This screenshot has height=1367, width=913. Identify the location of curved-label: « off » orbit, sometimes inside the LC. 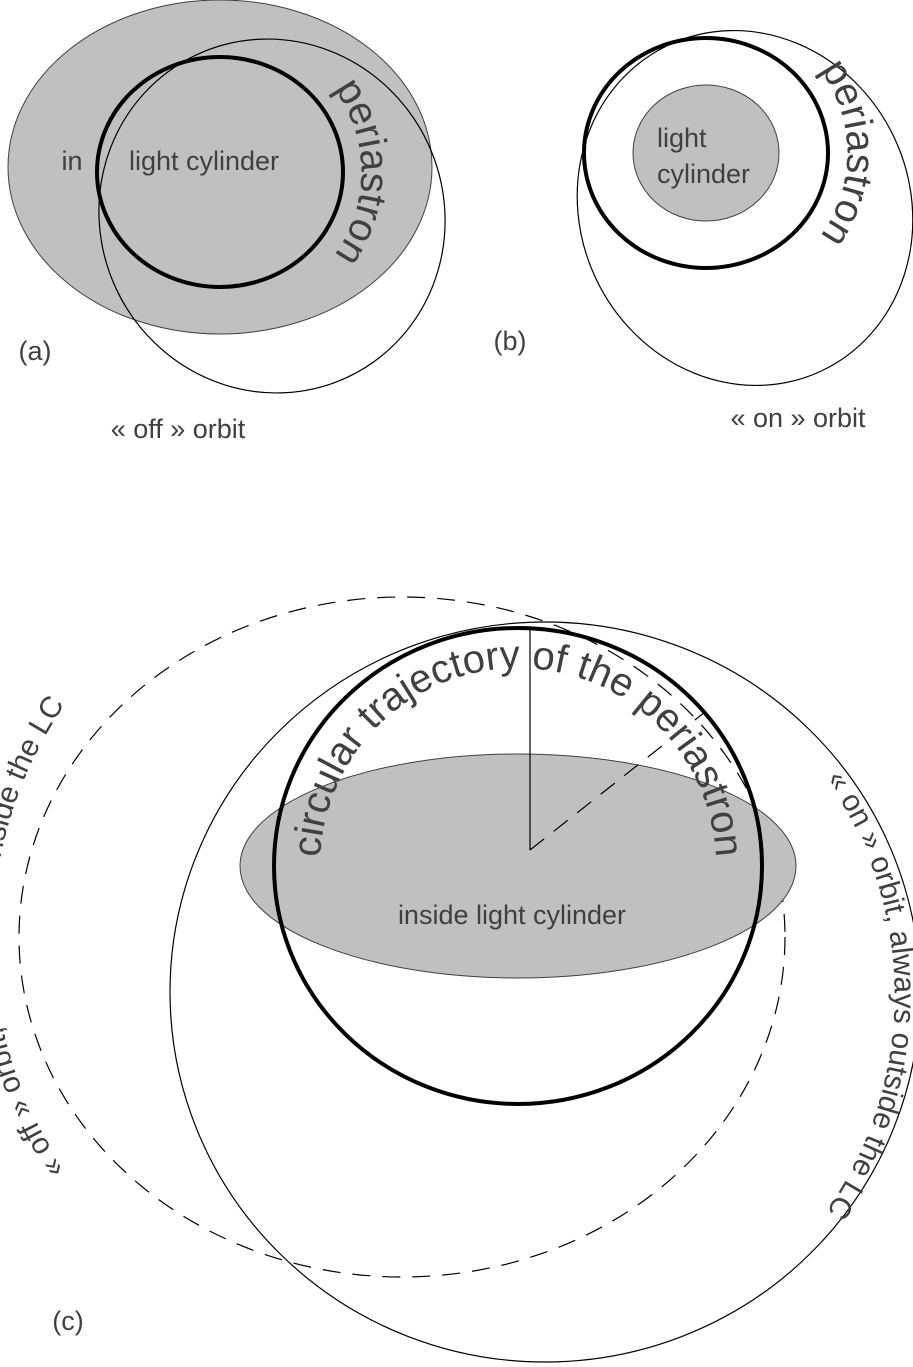
(35, 937).